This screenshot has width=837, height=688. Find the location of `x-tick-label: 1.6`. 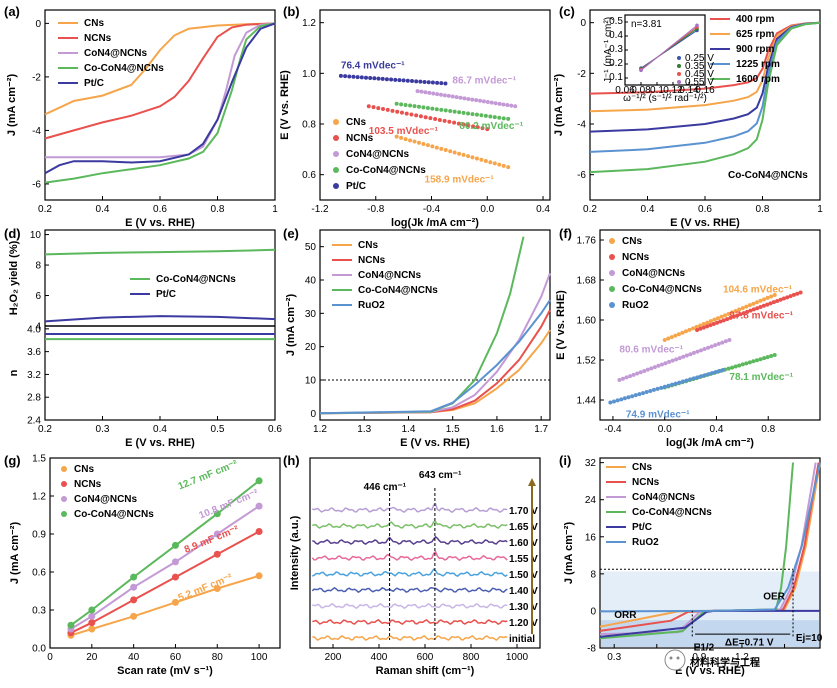

x-tick-label: 1.6 is located at coordinates (497, 429).